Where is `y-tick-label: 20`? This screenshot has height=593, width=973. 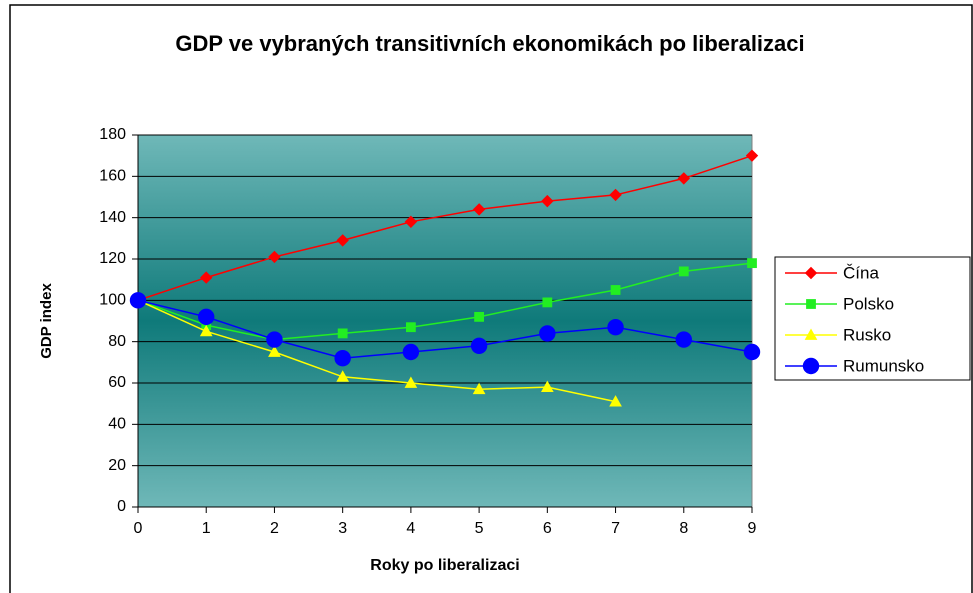
y-tick-label: 20 is located at coordinates (117, 465).